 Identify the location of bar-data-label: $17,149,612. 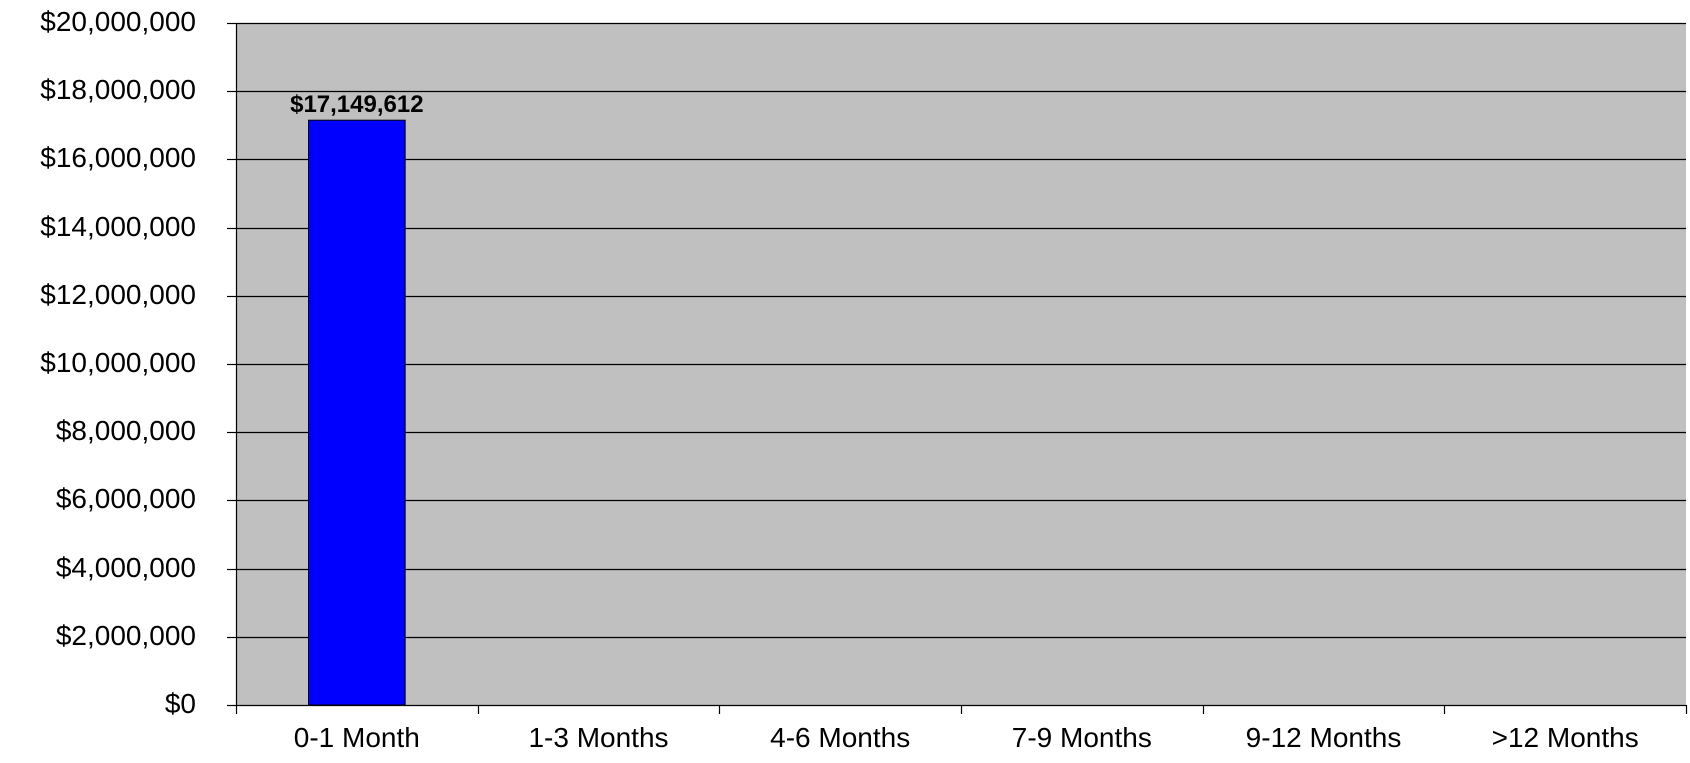
(356, 104).